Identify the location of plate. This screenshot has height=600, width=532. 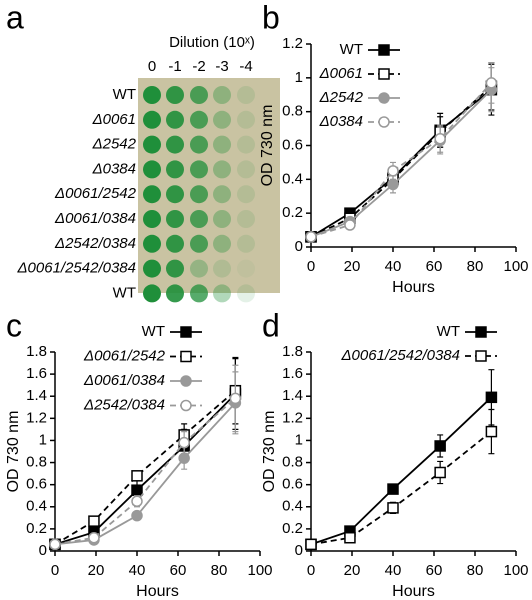
(209, 185).